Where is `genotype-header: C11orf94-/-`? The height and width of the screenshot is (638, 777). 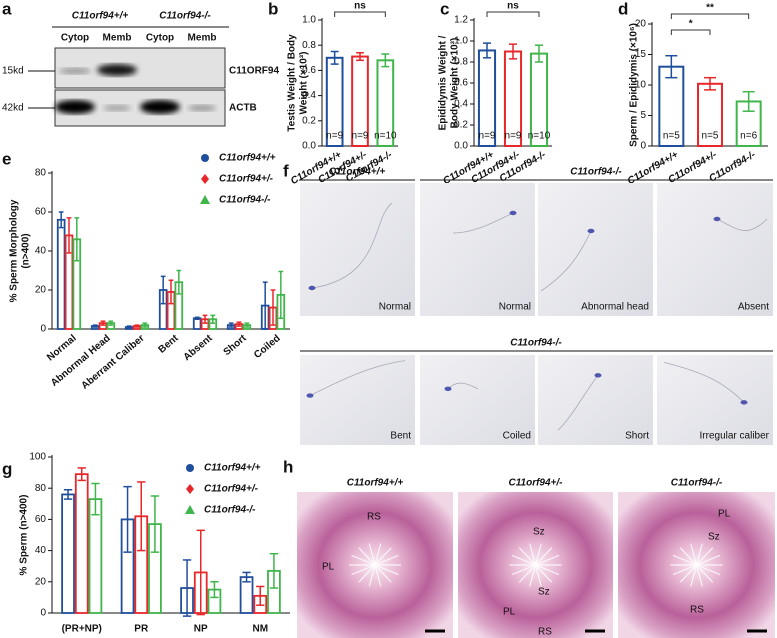 genotype-header: C11orf94-/- is located at coordinates (185, 16).